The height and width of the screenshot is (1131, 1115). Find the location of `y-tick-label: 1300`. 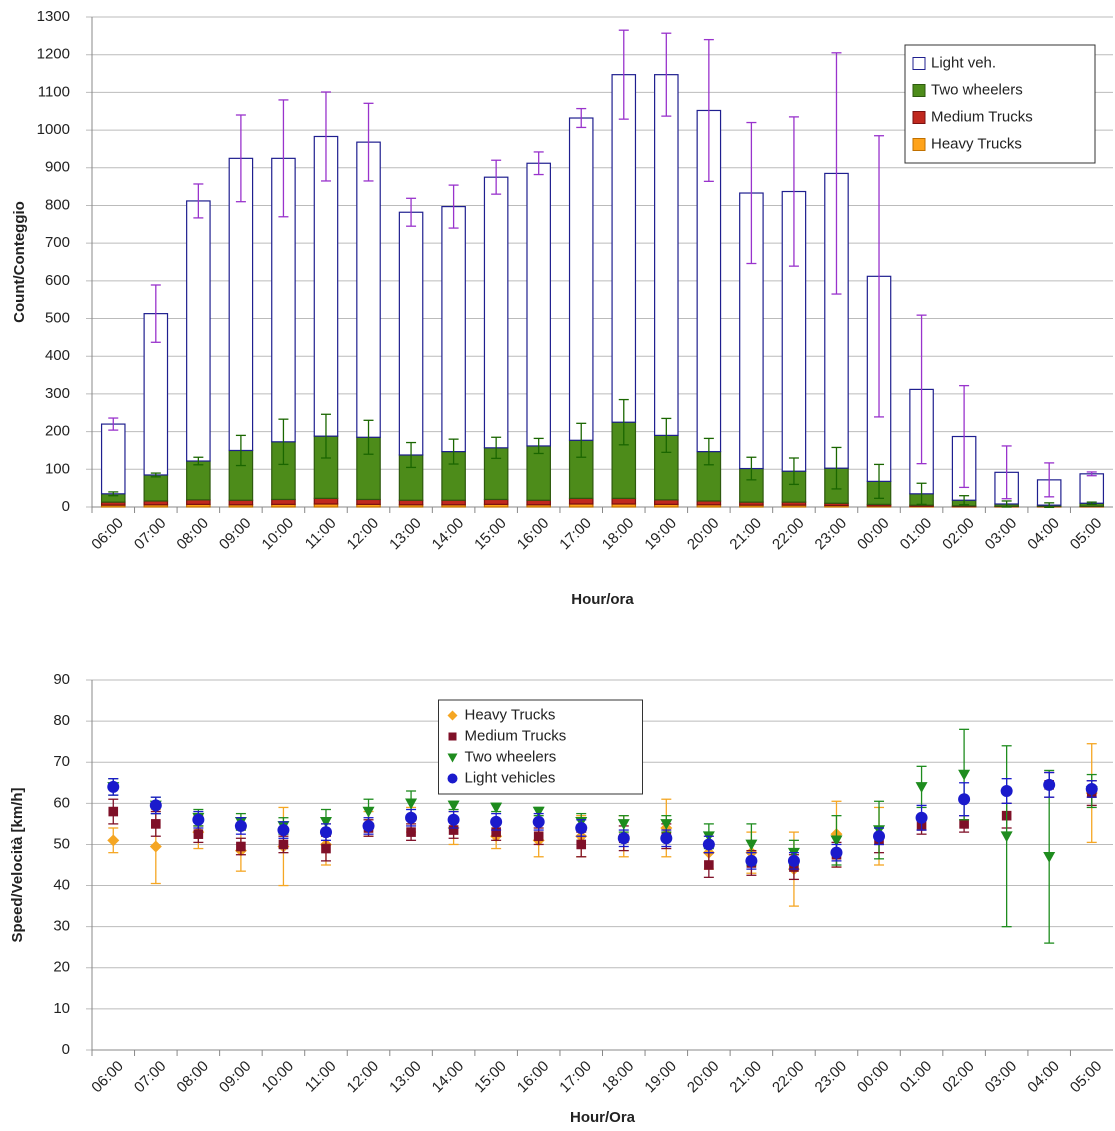

y-tick-label: 1300 is located at coordinates (53, 16).